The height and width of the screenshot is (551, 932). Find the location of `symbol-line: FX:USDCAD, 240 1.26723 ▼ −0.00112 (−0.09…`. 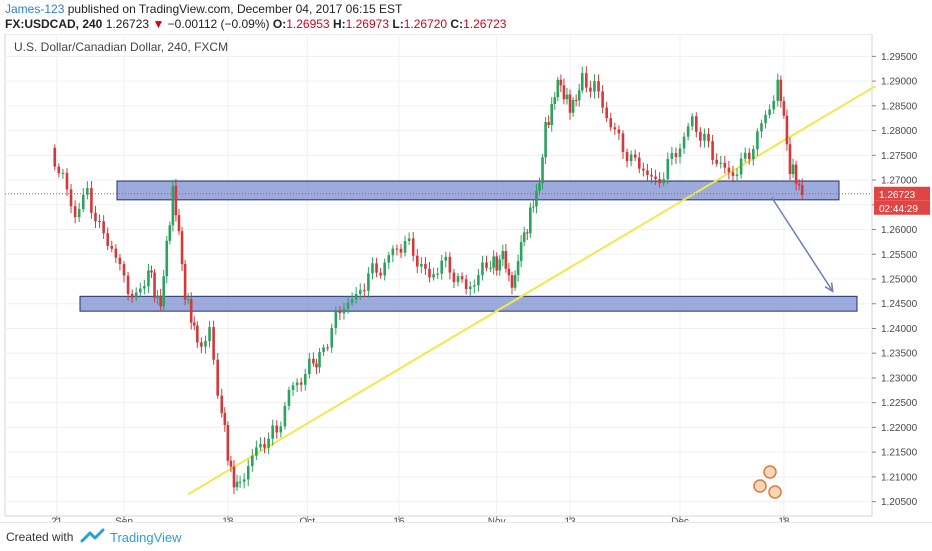

symbol-line: FX:USDCAD, 240 1.26723 ▼ −0.00112 (−0.09… is located at coordinates (255, 24).